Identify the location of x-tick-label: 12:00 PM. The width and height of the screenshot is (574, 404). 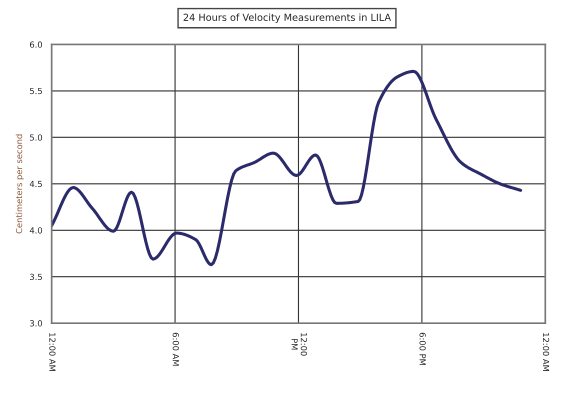
(300, 344).